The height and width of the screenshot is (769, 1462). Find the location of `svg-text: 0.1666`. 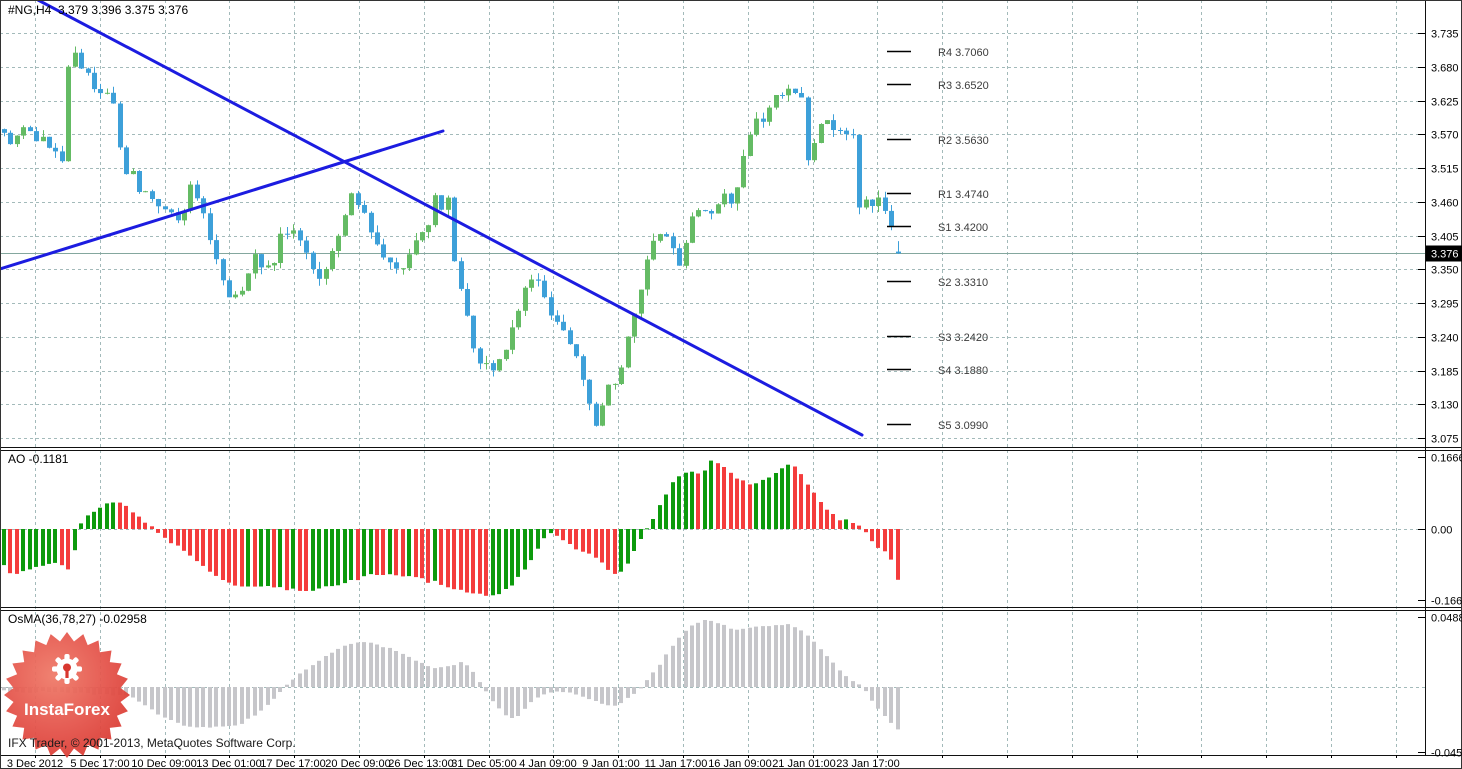

svg-text: 0.1666 is located at coordinates (1446, 459).